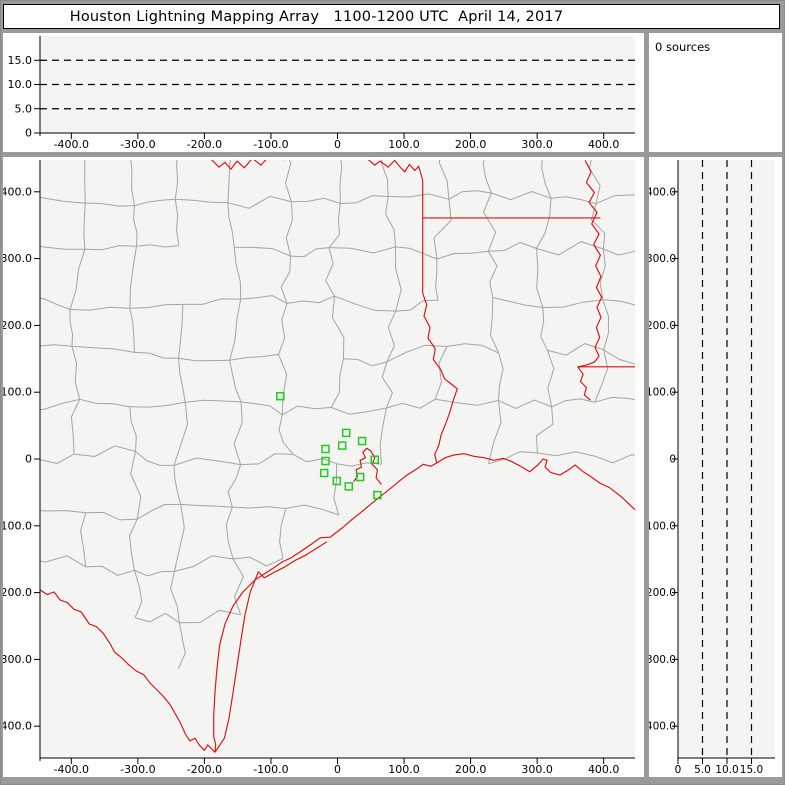 Image resolution: width=785 pixels, height=785 pixels. What do you see at coordinates (367, 466) in the screenshot?
I see `state-border-galveston-bay` at bounding box center [367, 466].